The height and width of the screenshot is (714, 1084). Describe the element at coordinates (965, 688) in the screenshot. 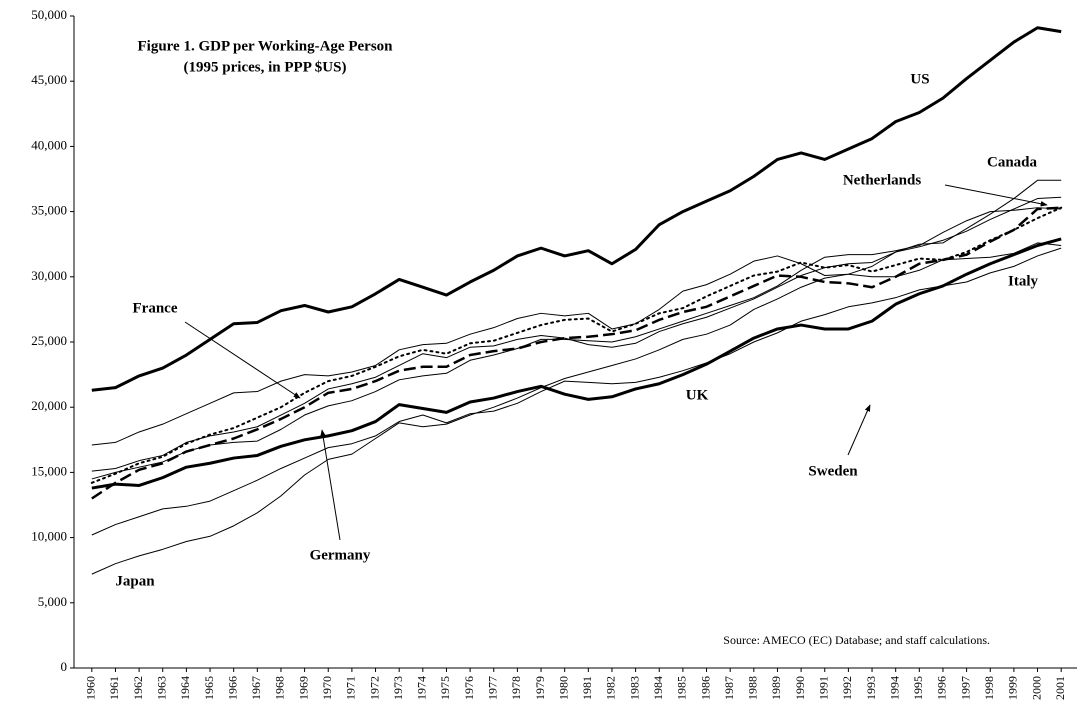

I see `x-tick-label: 1997` at that location.